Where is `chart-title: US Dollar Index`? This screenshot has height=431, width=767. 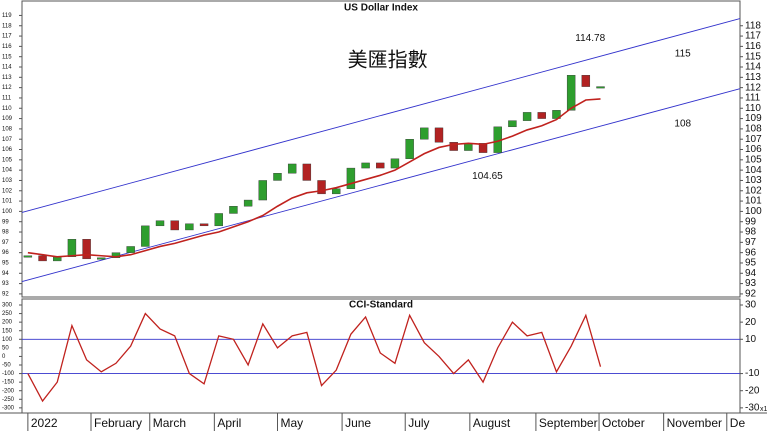
chart-title: US Dollar Index is located at coordinates (381, 8).